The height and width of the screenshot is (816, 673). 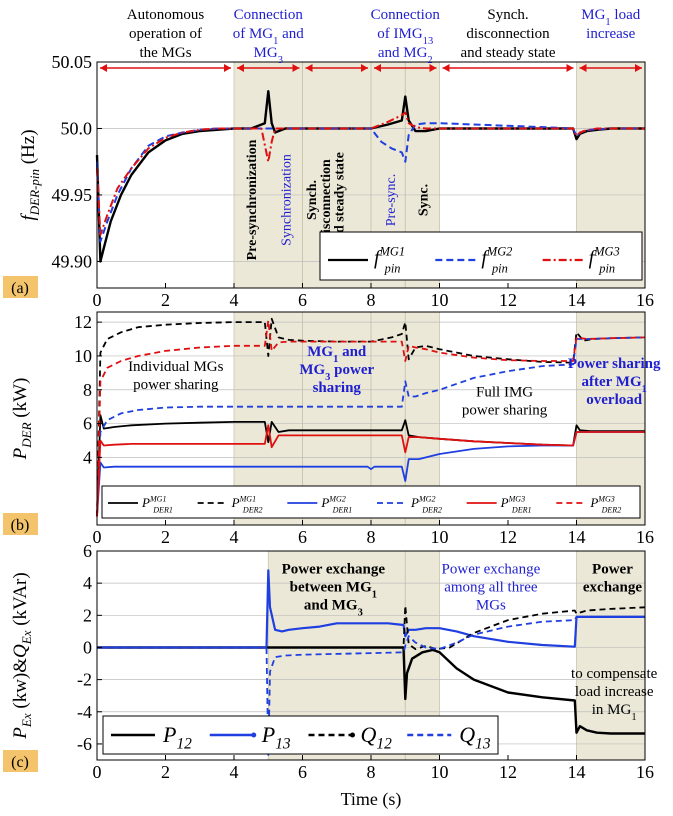 I want to click on annotation-text: MG3 power, so click(x=336, y=372).